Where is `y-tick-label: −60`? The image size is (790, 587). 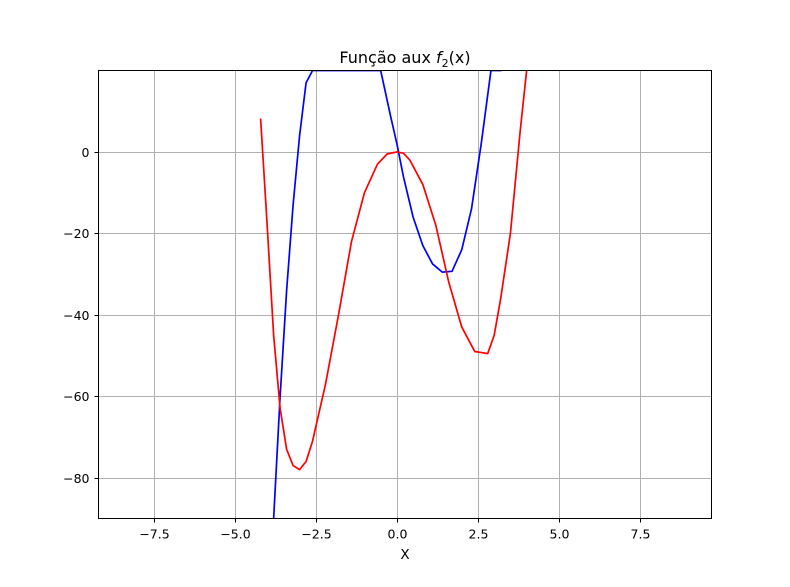 y-tick-label: −60 is located at coordinates (76, 396).